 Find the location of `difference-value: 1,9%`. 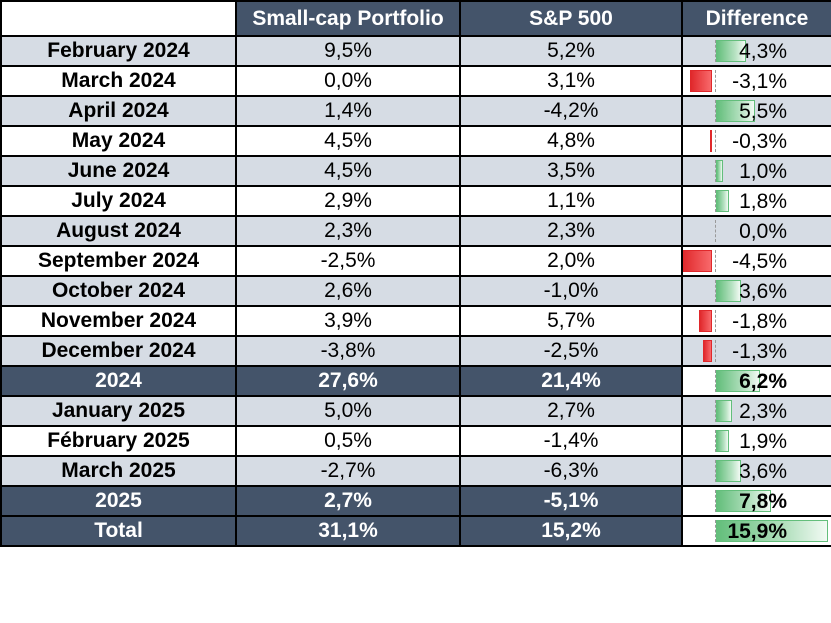

difference-value: 1,9% is located at coordinates (763, 441).